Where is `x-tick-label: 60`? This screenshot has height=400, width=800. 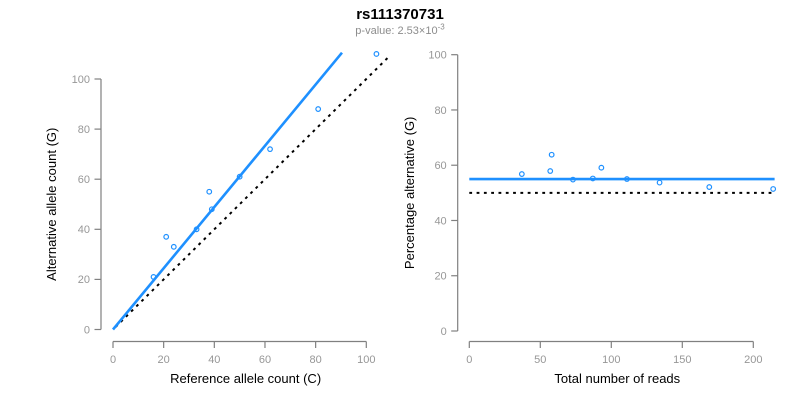
x-tick-label: 60 is located at coordinates (265, 360).